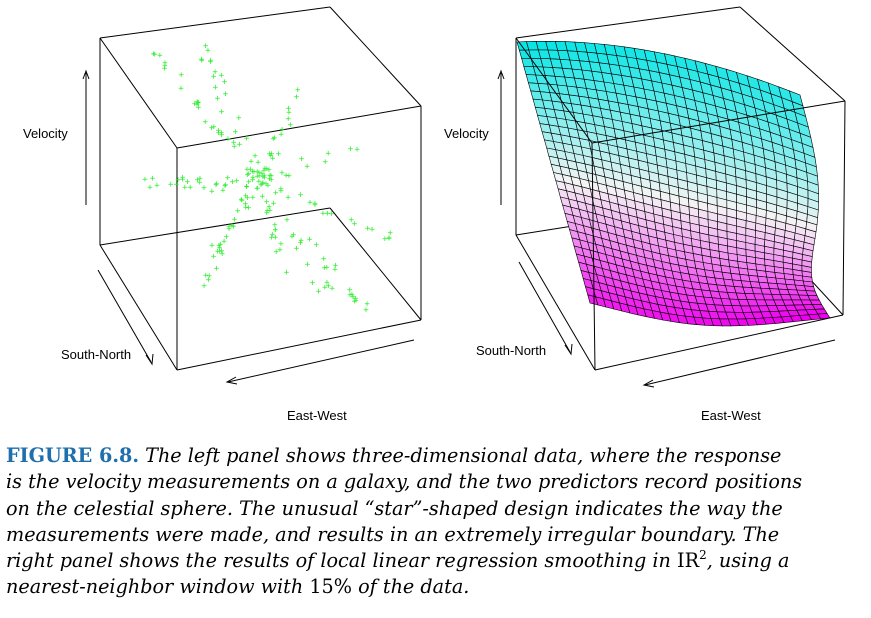 The height and width of the screenshot is (618, 871). I want to click on surface-facet, so click(816, 302).